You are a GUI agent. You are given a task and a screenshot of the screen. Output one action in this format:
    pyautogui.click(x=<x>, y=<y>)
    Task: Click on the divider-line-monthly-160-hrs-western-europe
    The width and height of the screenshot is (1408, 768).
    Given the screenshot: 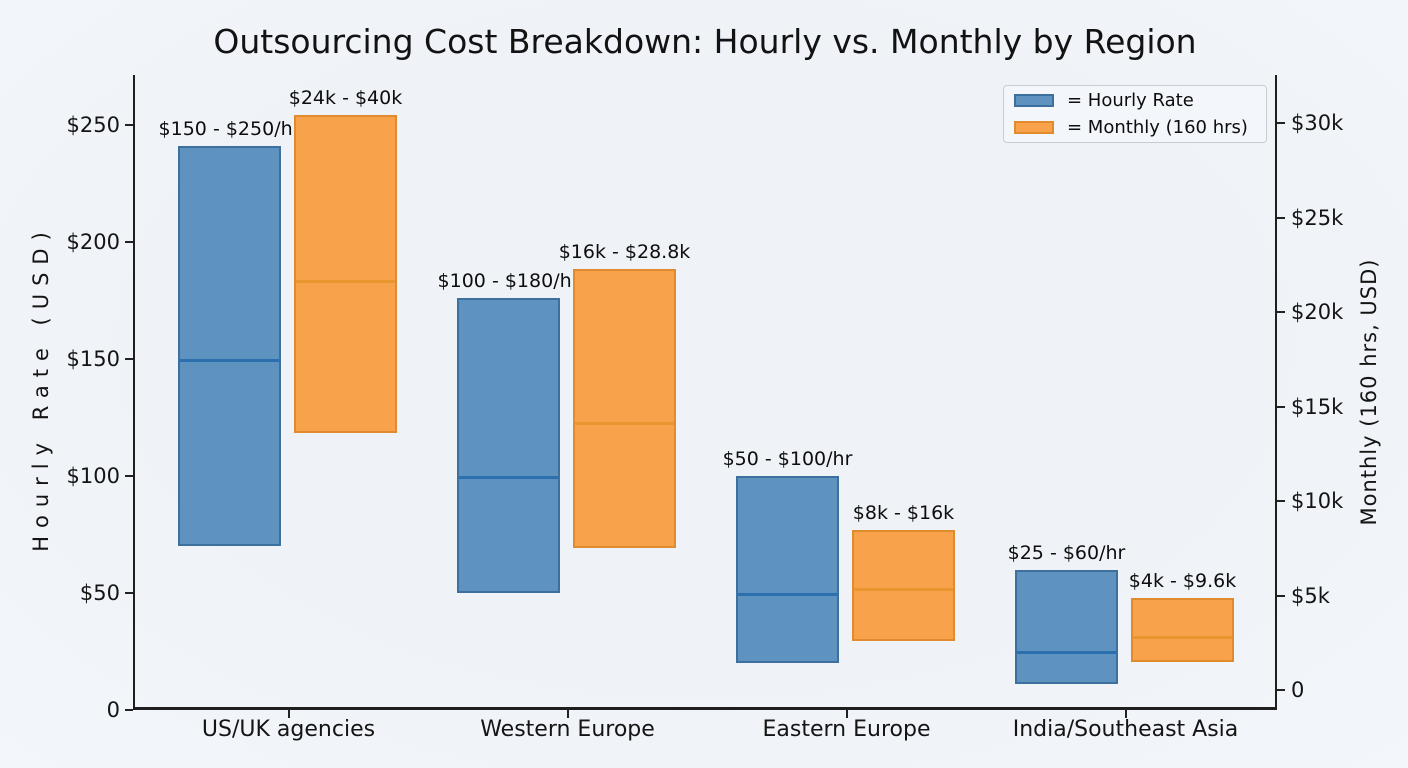 What is the action you would take?
    pyautogui.click(x=624, y=423)
    